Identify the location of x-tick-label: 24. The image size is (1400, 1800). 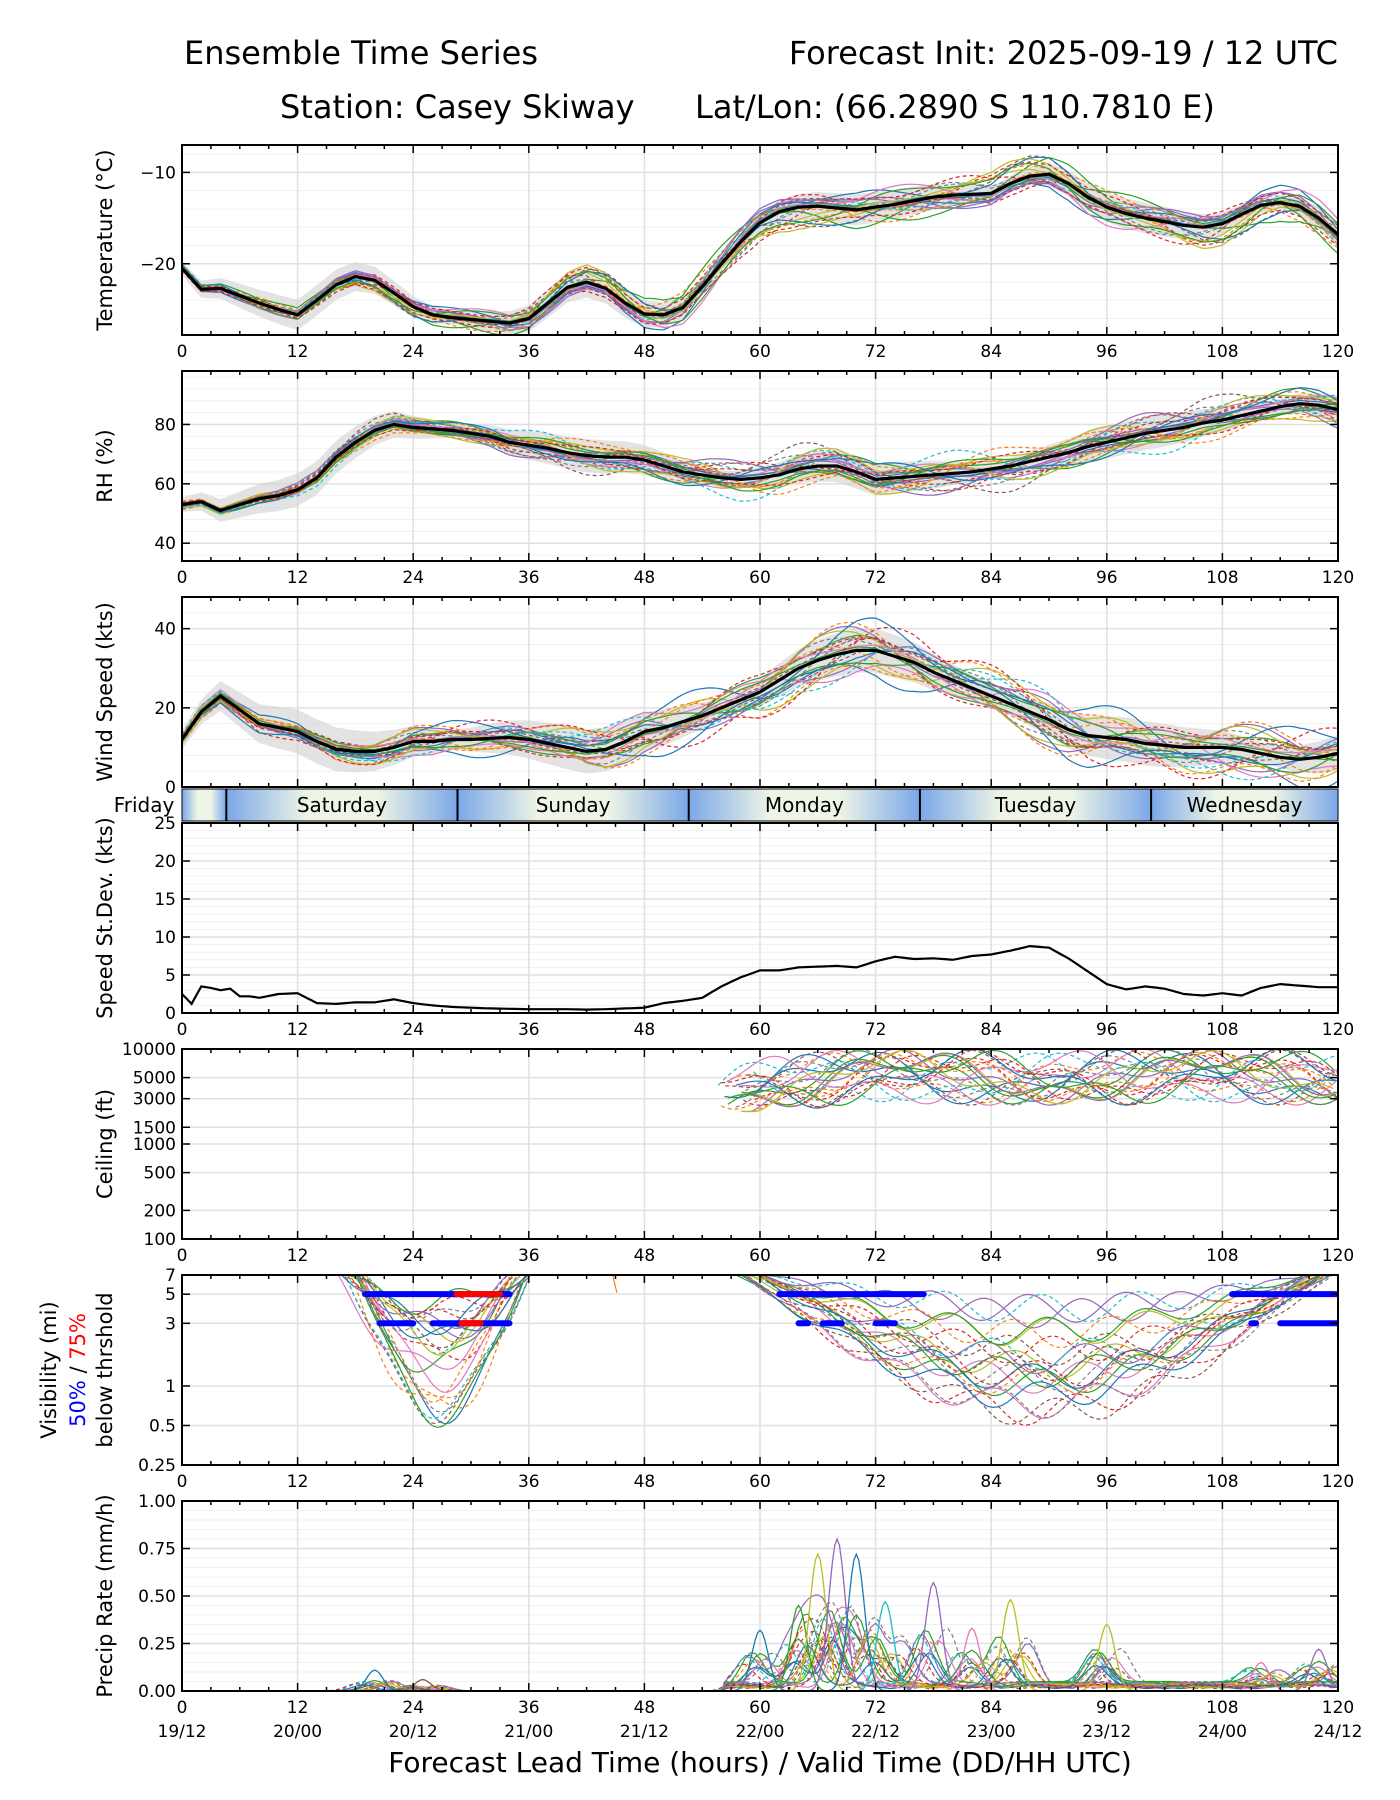
(413, 1482).